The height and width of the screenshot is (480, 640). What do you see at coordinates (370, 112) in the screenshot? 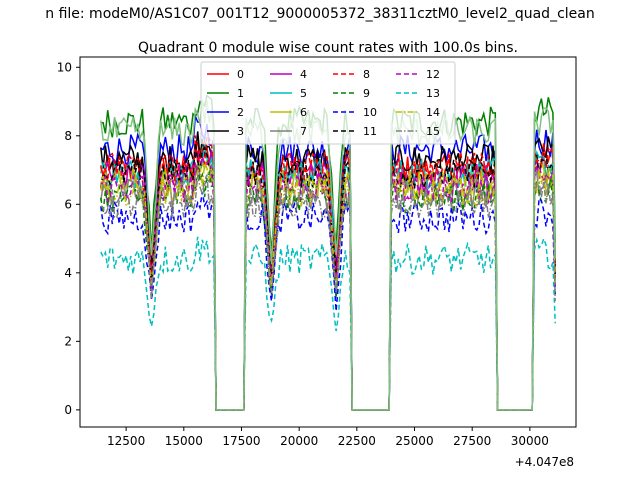
I see `legend-label-10: 10` at bounding box center [370, 112].